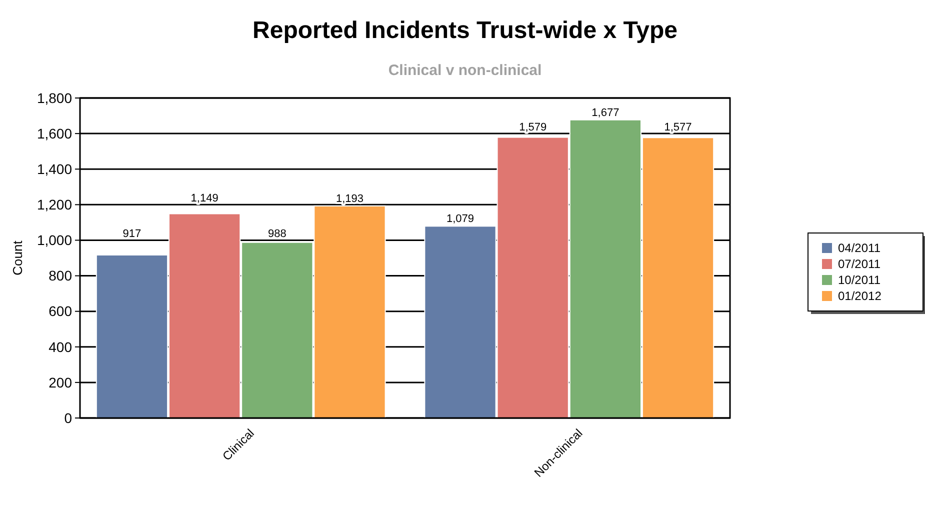 This screenshot has width=925, height=520. Describe the element at coordinates (54, 133) in the screenshot. I see `y-tick-label: 1,600` at that location.